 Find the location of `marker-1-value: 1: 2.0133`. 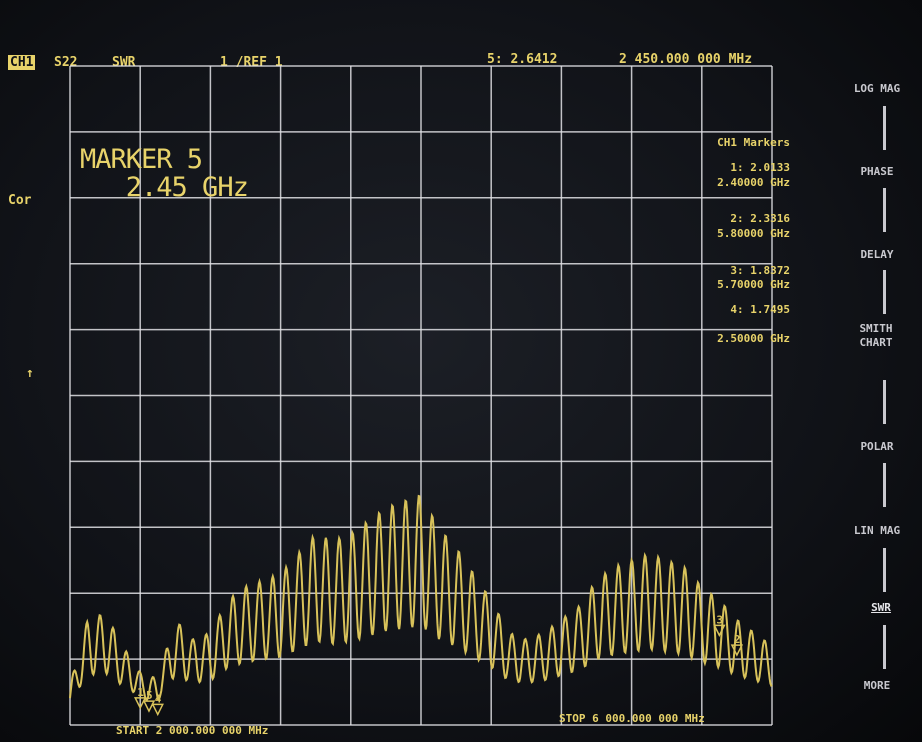

marker-1-value: 1: 2.0133 is located at coordinates (760, 167).